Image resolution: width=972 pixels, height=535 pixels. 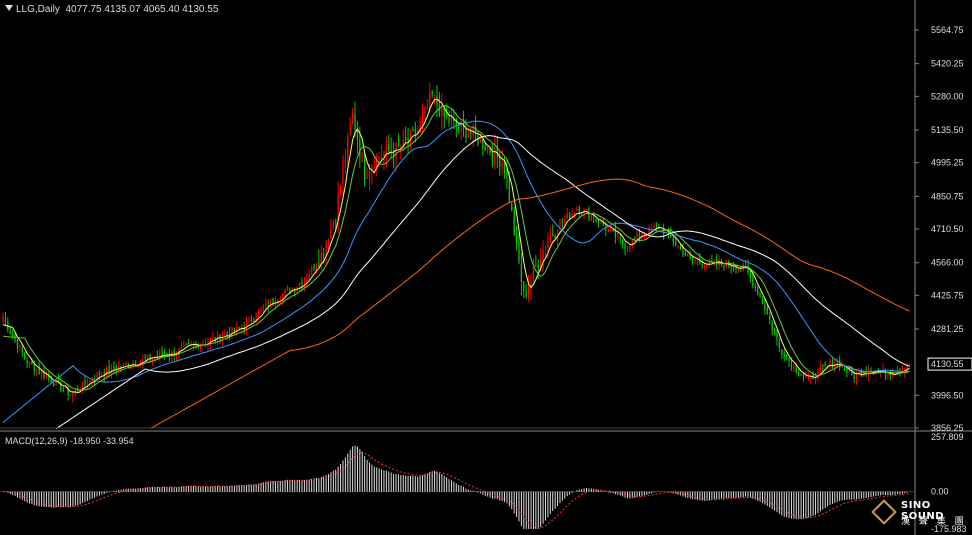 I want to click on price-tick-label: 4281.25, so click(x=947, y=329).